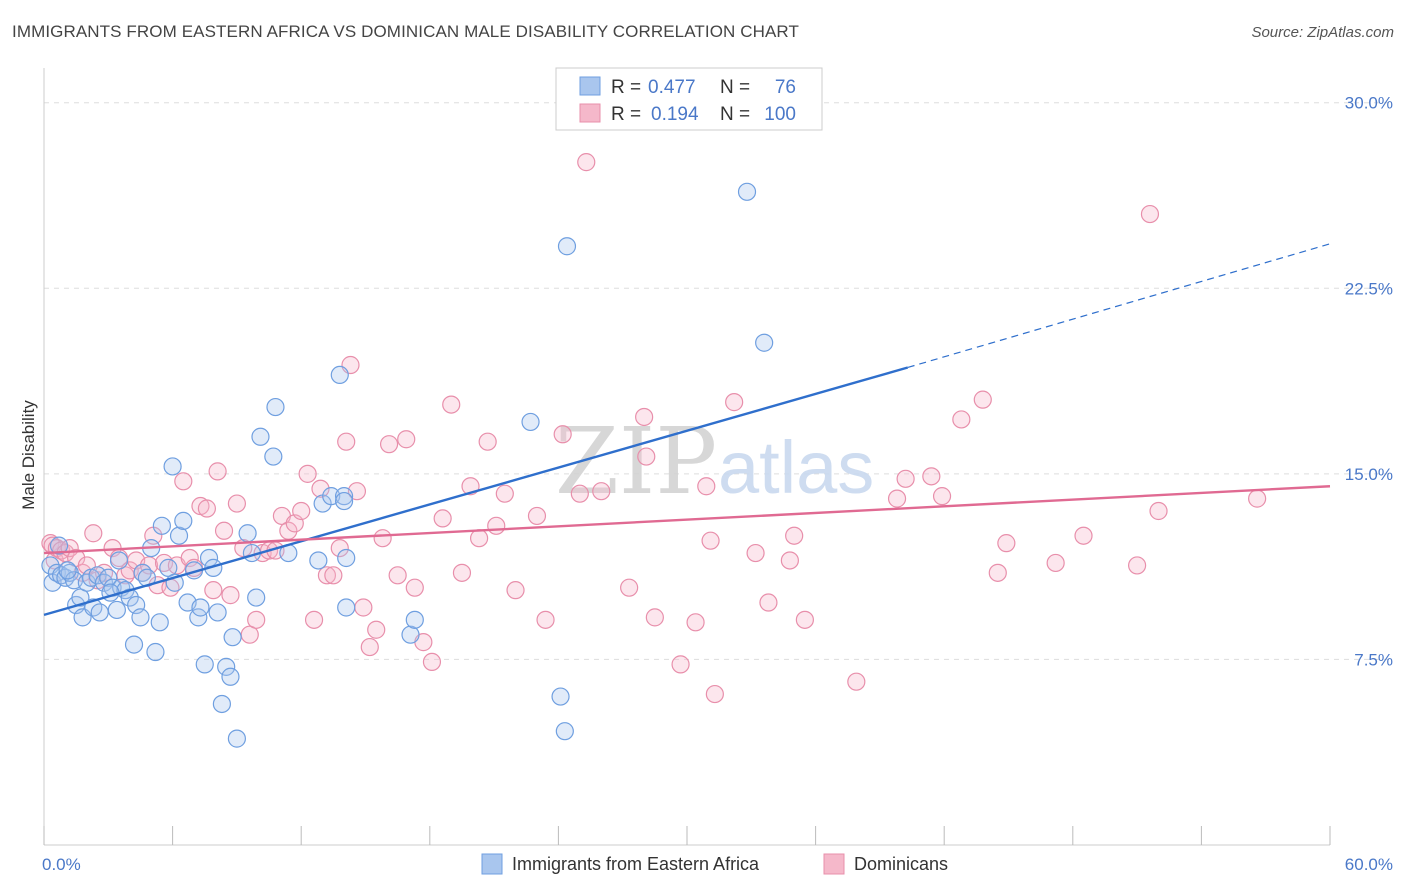 This screenshot has height=892, width=1406. I want to click on legend-n-label-1: N =, so click(735, 87).